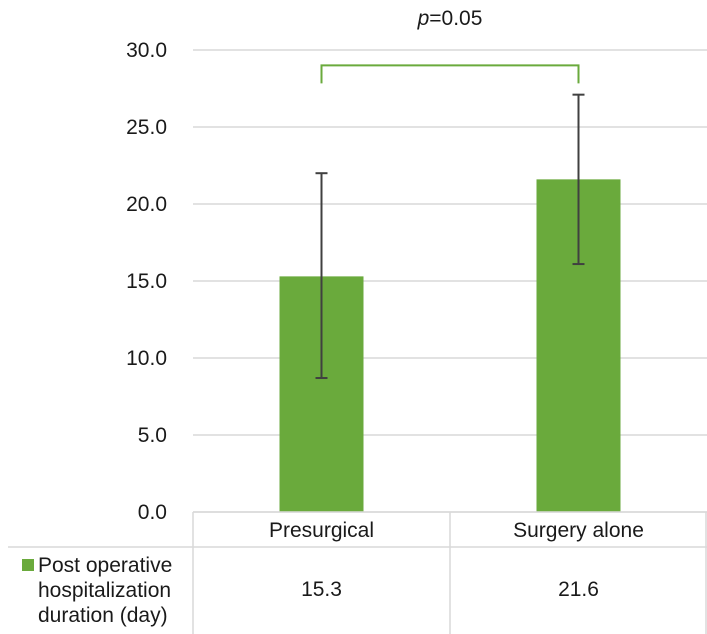 This screenshot has width=707, height=634. I want to click on y-tick-label-4: 20.0, so click(146, 204).